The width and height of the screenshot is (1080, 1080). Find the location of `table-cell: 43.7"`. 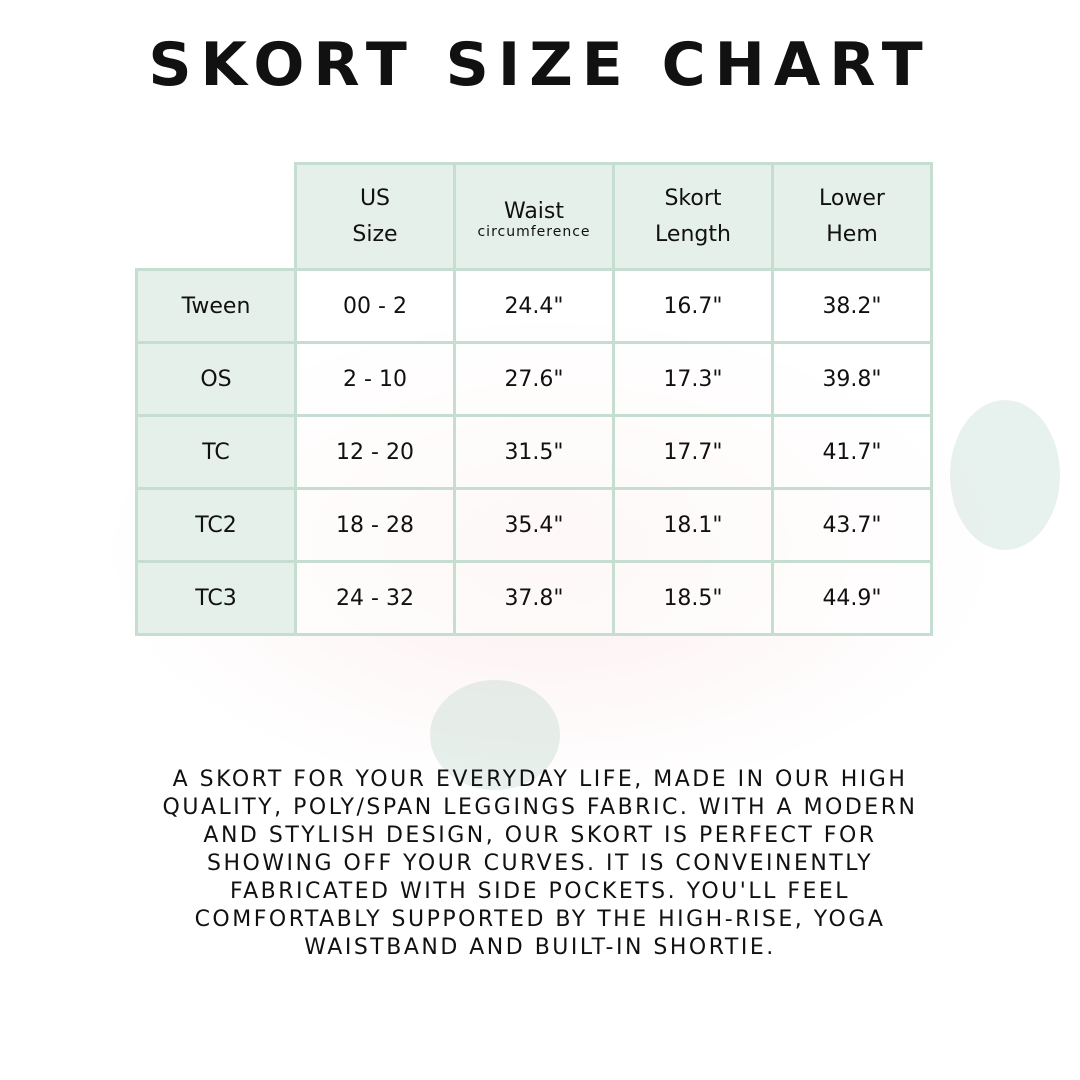

table-cell: 43.7" is located at coordinates (852, 525).